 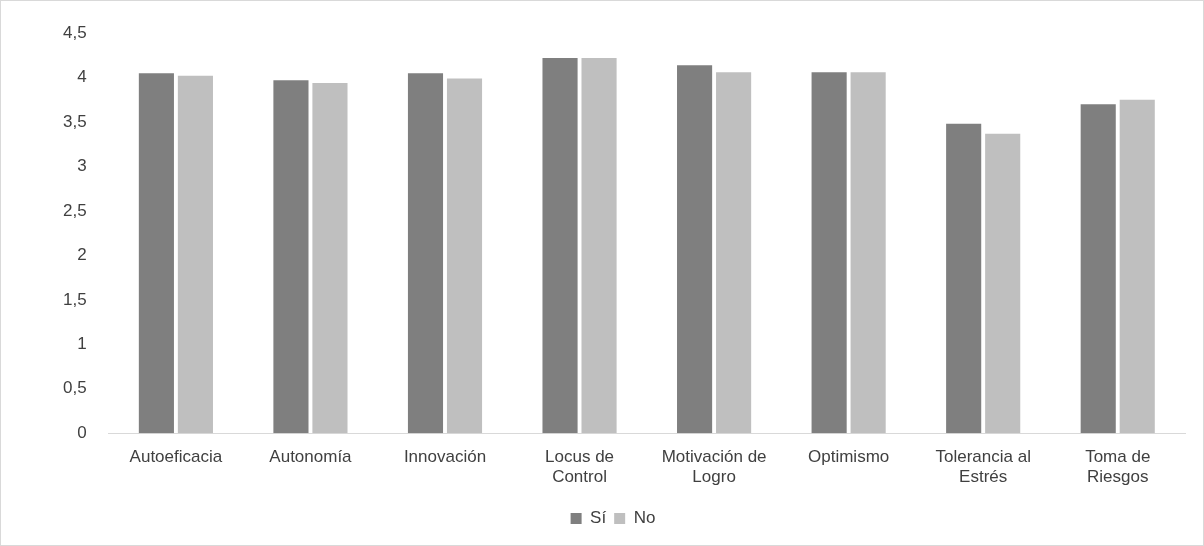 I want to click on y-tick-label: 3, so click(x=82, y=166).